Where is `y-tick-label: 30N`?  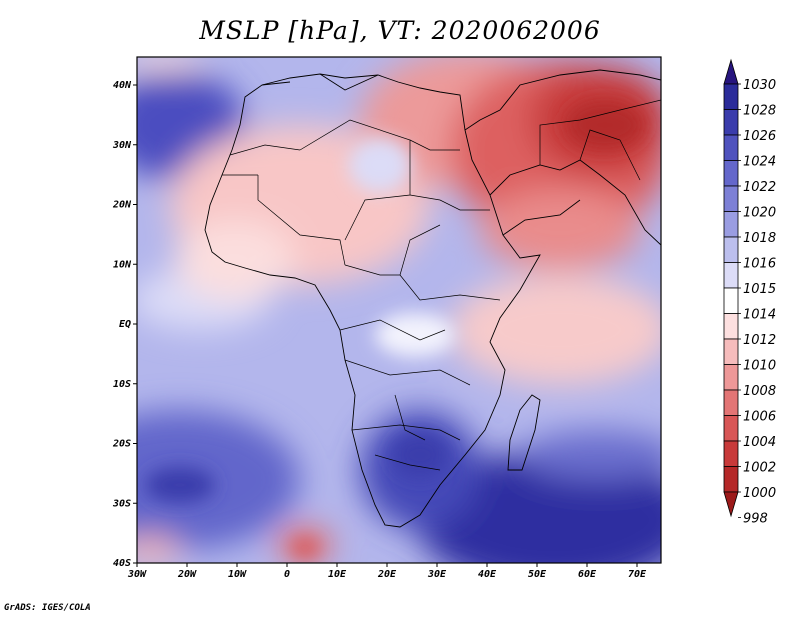
y-tick-label: 30N is located at coordinates (122, 145).